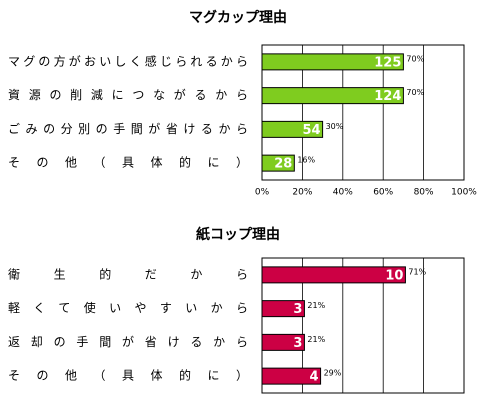 This screenshot has width=500, height=400. What do you see at coordinates (262, 193) in the screenshot?
I see `x-tick-label: 0%` at bounding box center [262, 193].